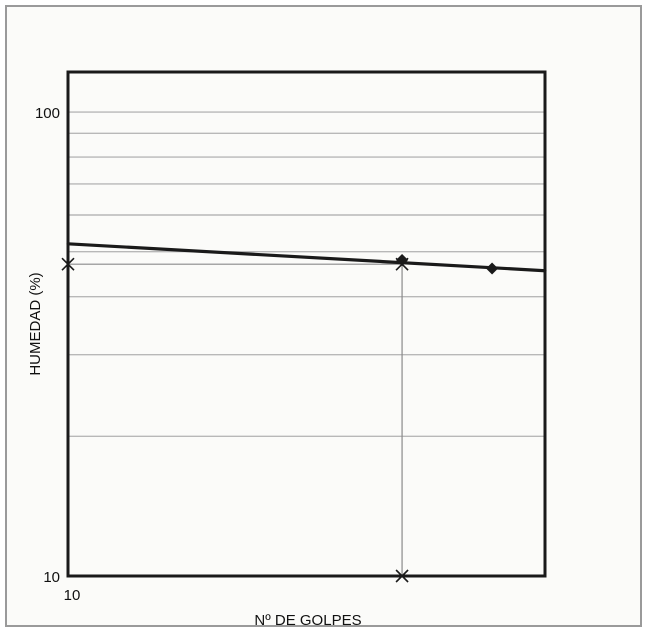  What do you see at coordinates (447, 264) in the screenshot?
I see `points-layer` at bounding box center [447, 264].